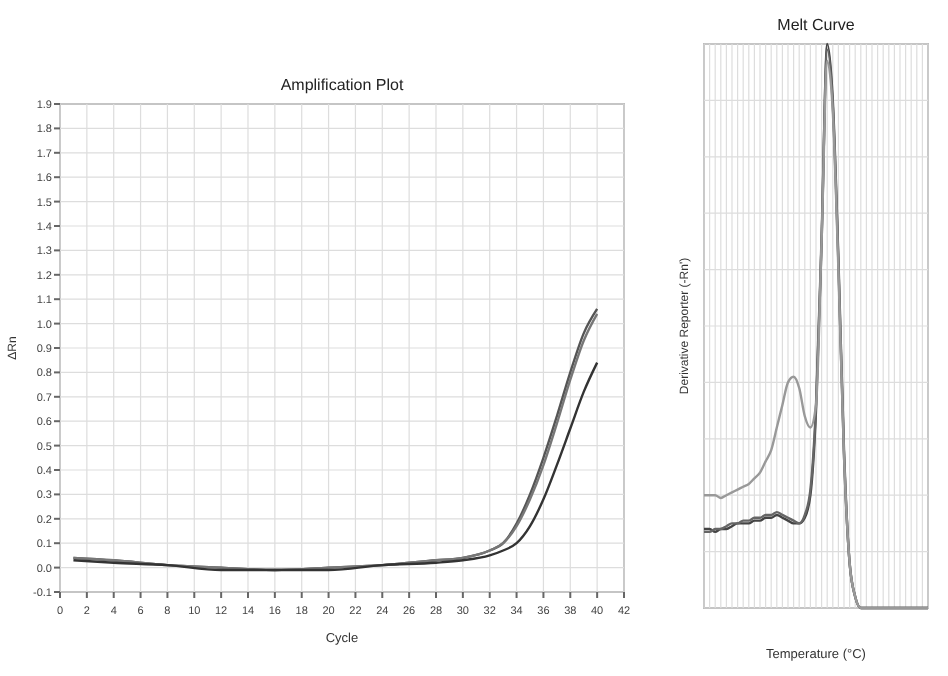 The image size is (948, 676). Describe the element at coordinates (342, 85) in the screenshot. I see `chart-title: Amplification Plot` at that location.